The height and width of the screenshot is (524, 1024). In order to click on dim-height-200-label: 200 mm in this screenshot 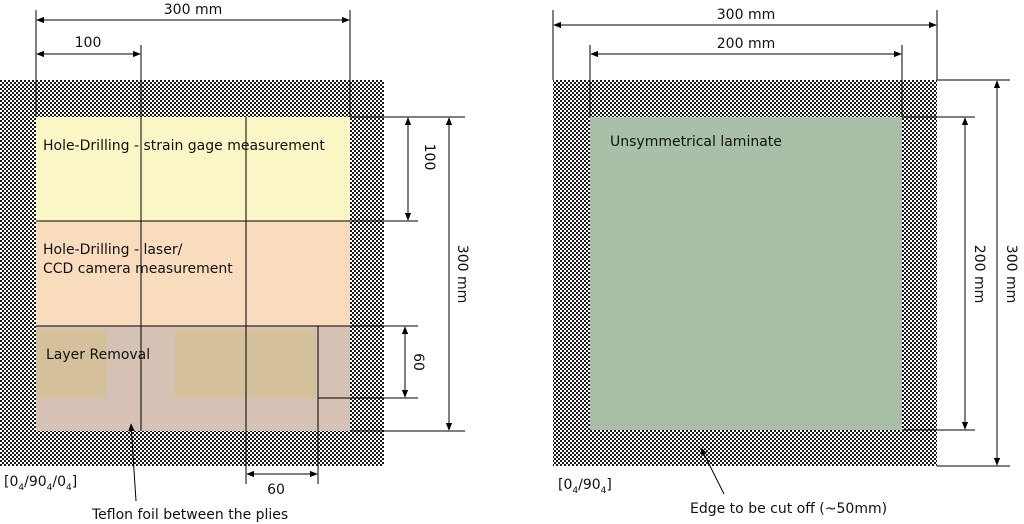, I will do `click(979, 274)`.